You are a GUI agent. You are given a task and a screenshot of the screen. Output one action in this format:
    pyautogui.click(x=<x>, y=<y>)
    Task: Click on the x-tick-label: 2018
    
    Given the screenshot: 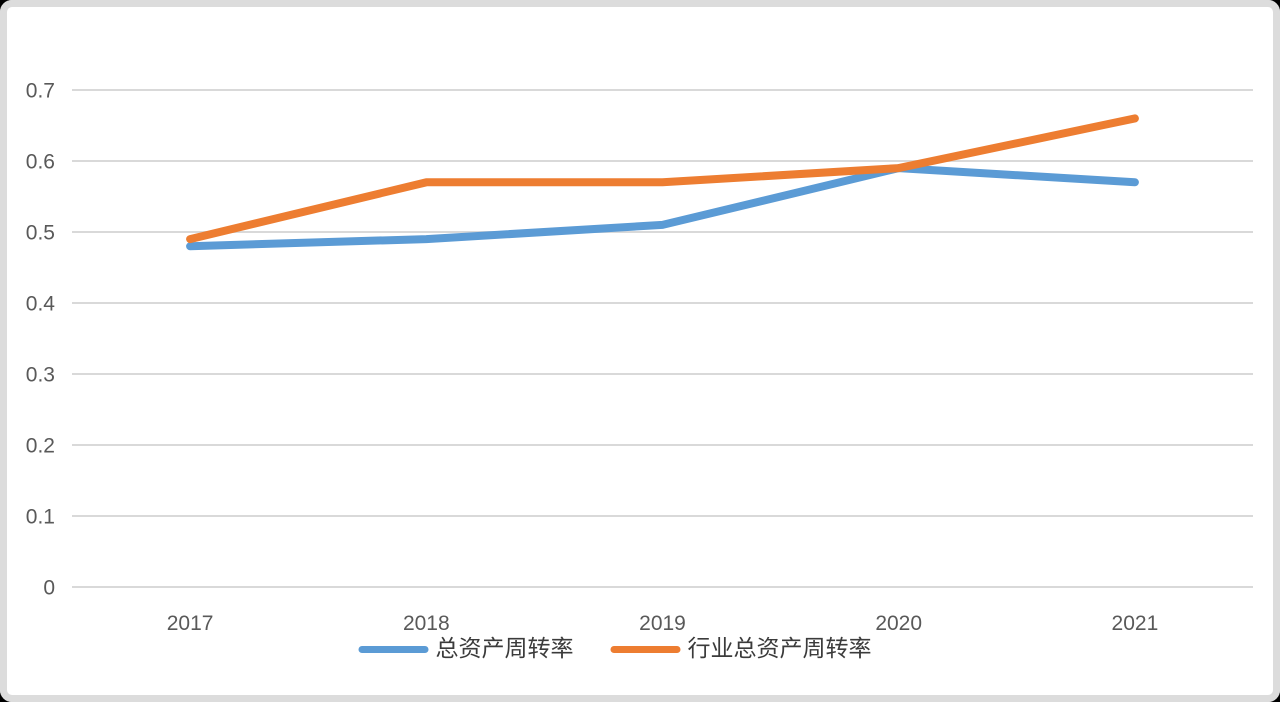 What is the action you would take?
    pyautogui.click(x=426, y=623)
    